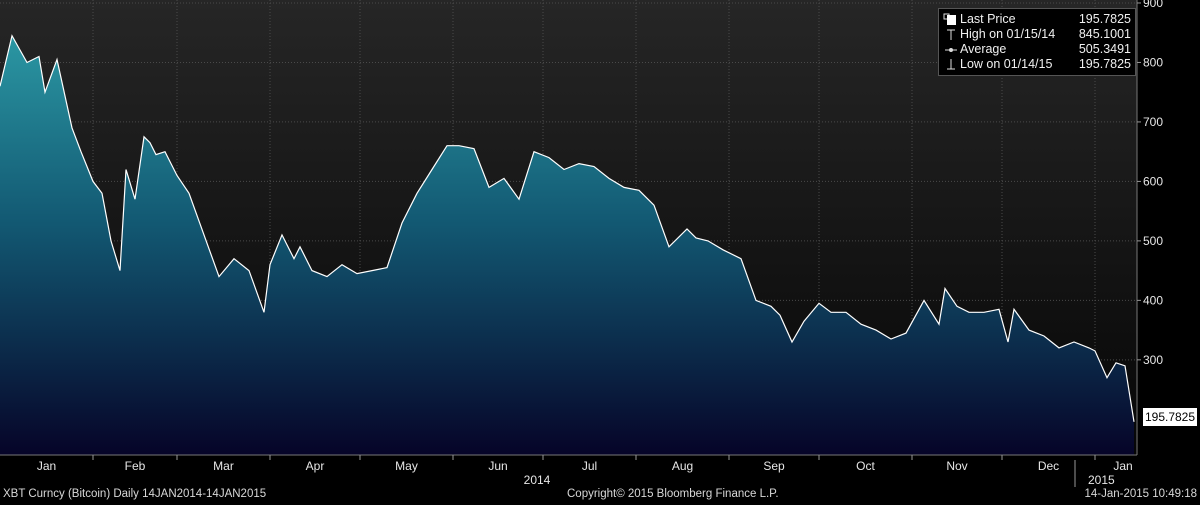 The height and width of the screenshot is (505, 1200). I want to click on legend-label-average: Average, so click(983, 49).